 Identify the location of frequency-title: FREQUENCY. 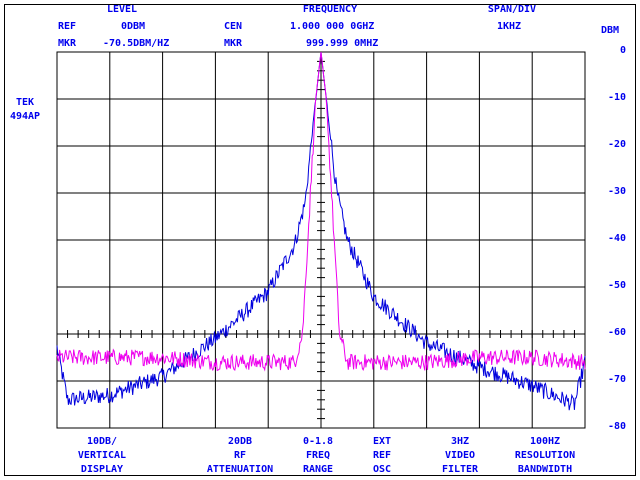
(330, 9).